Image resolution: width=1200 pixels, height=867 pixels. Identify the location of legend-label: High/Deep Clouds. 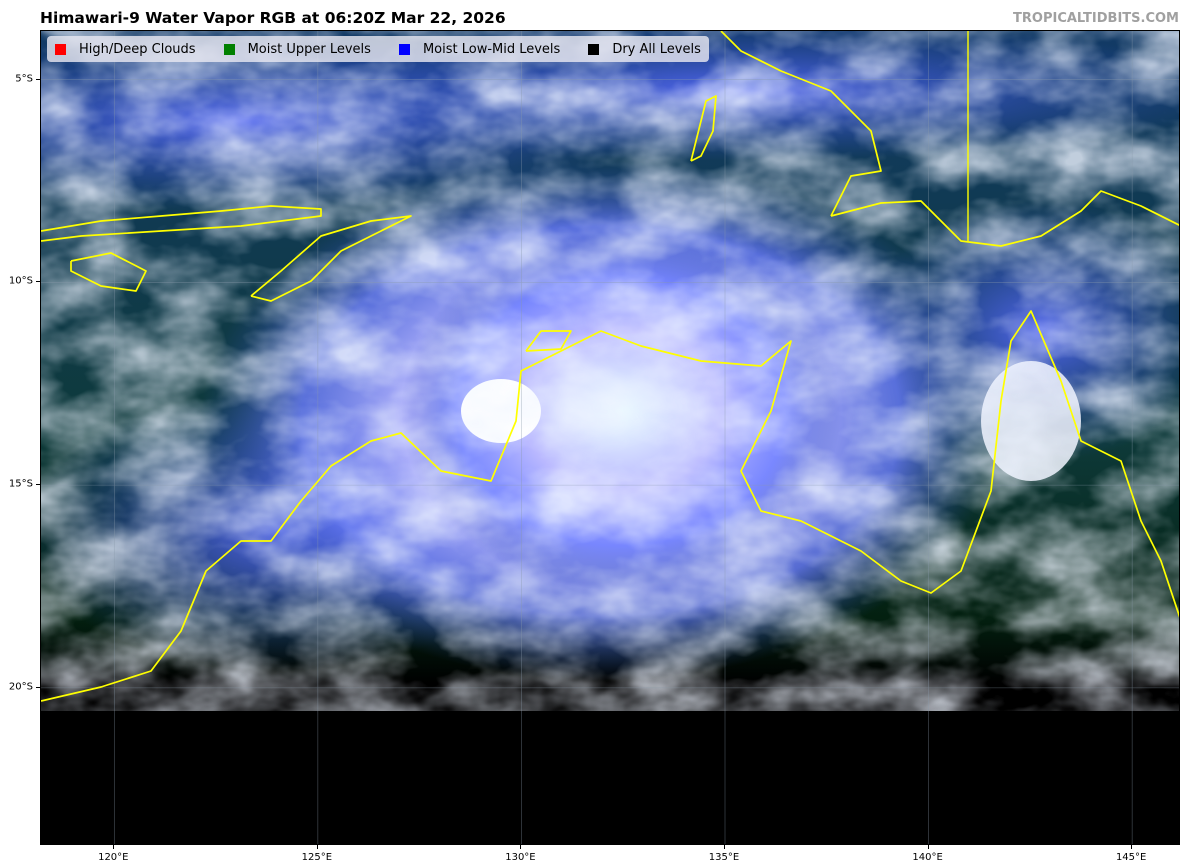
(137, 49).